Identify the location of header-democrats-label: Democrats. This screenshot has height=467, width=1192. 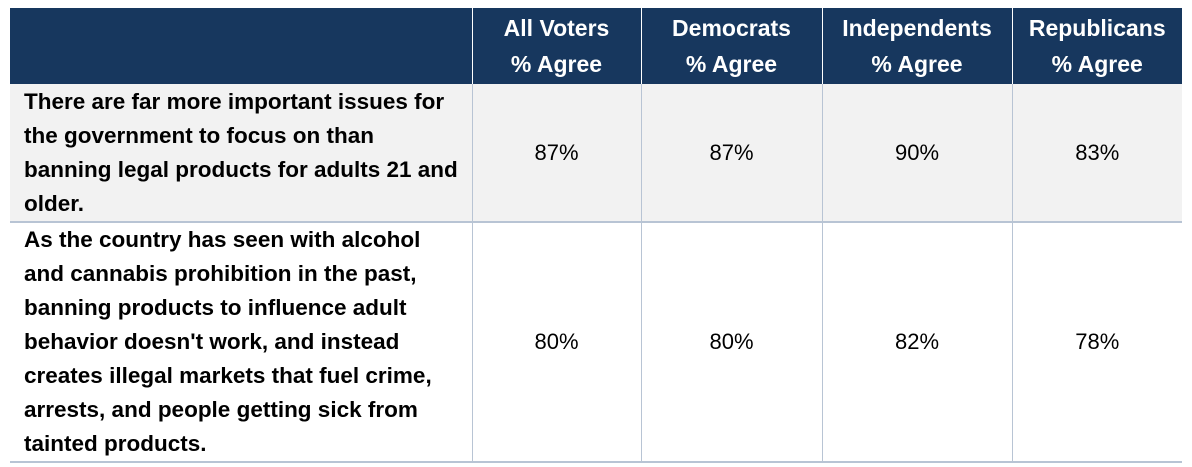
(731, 28).